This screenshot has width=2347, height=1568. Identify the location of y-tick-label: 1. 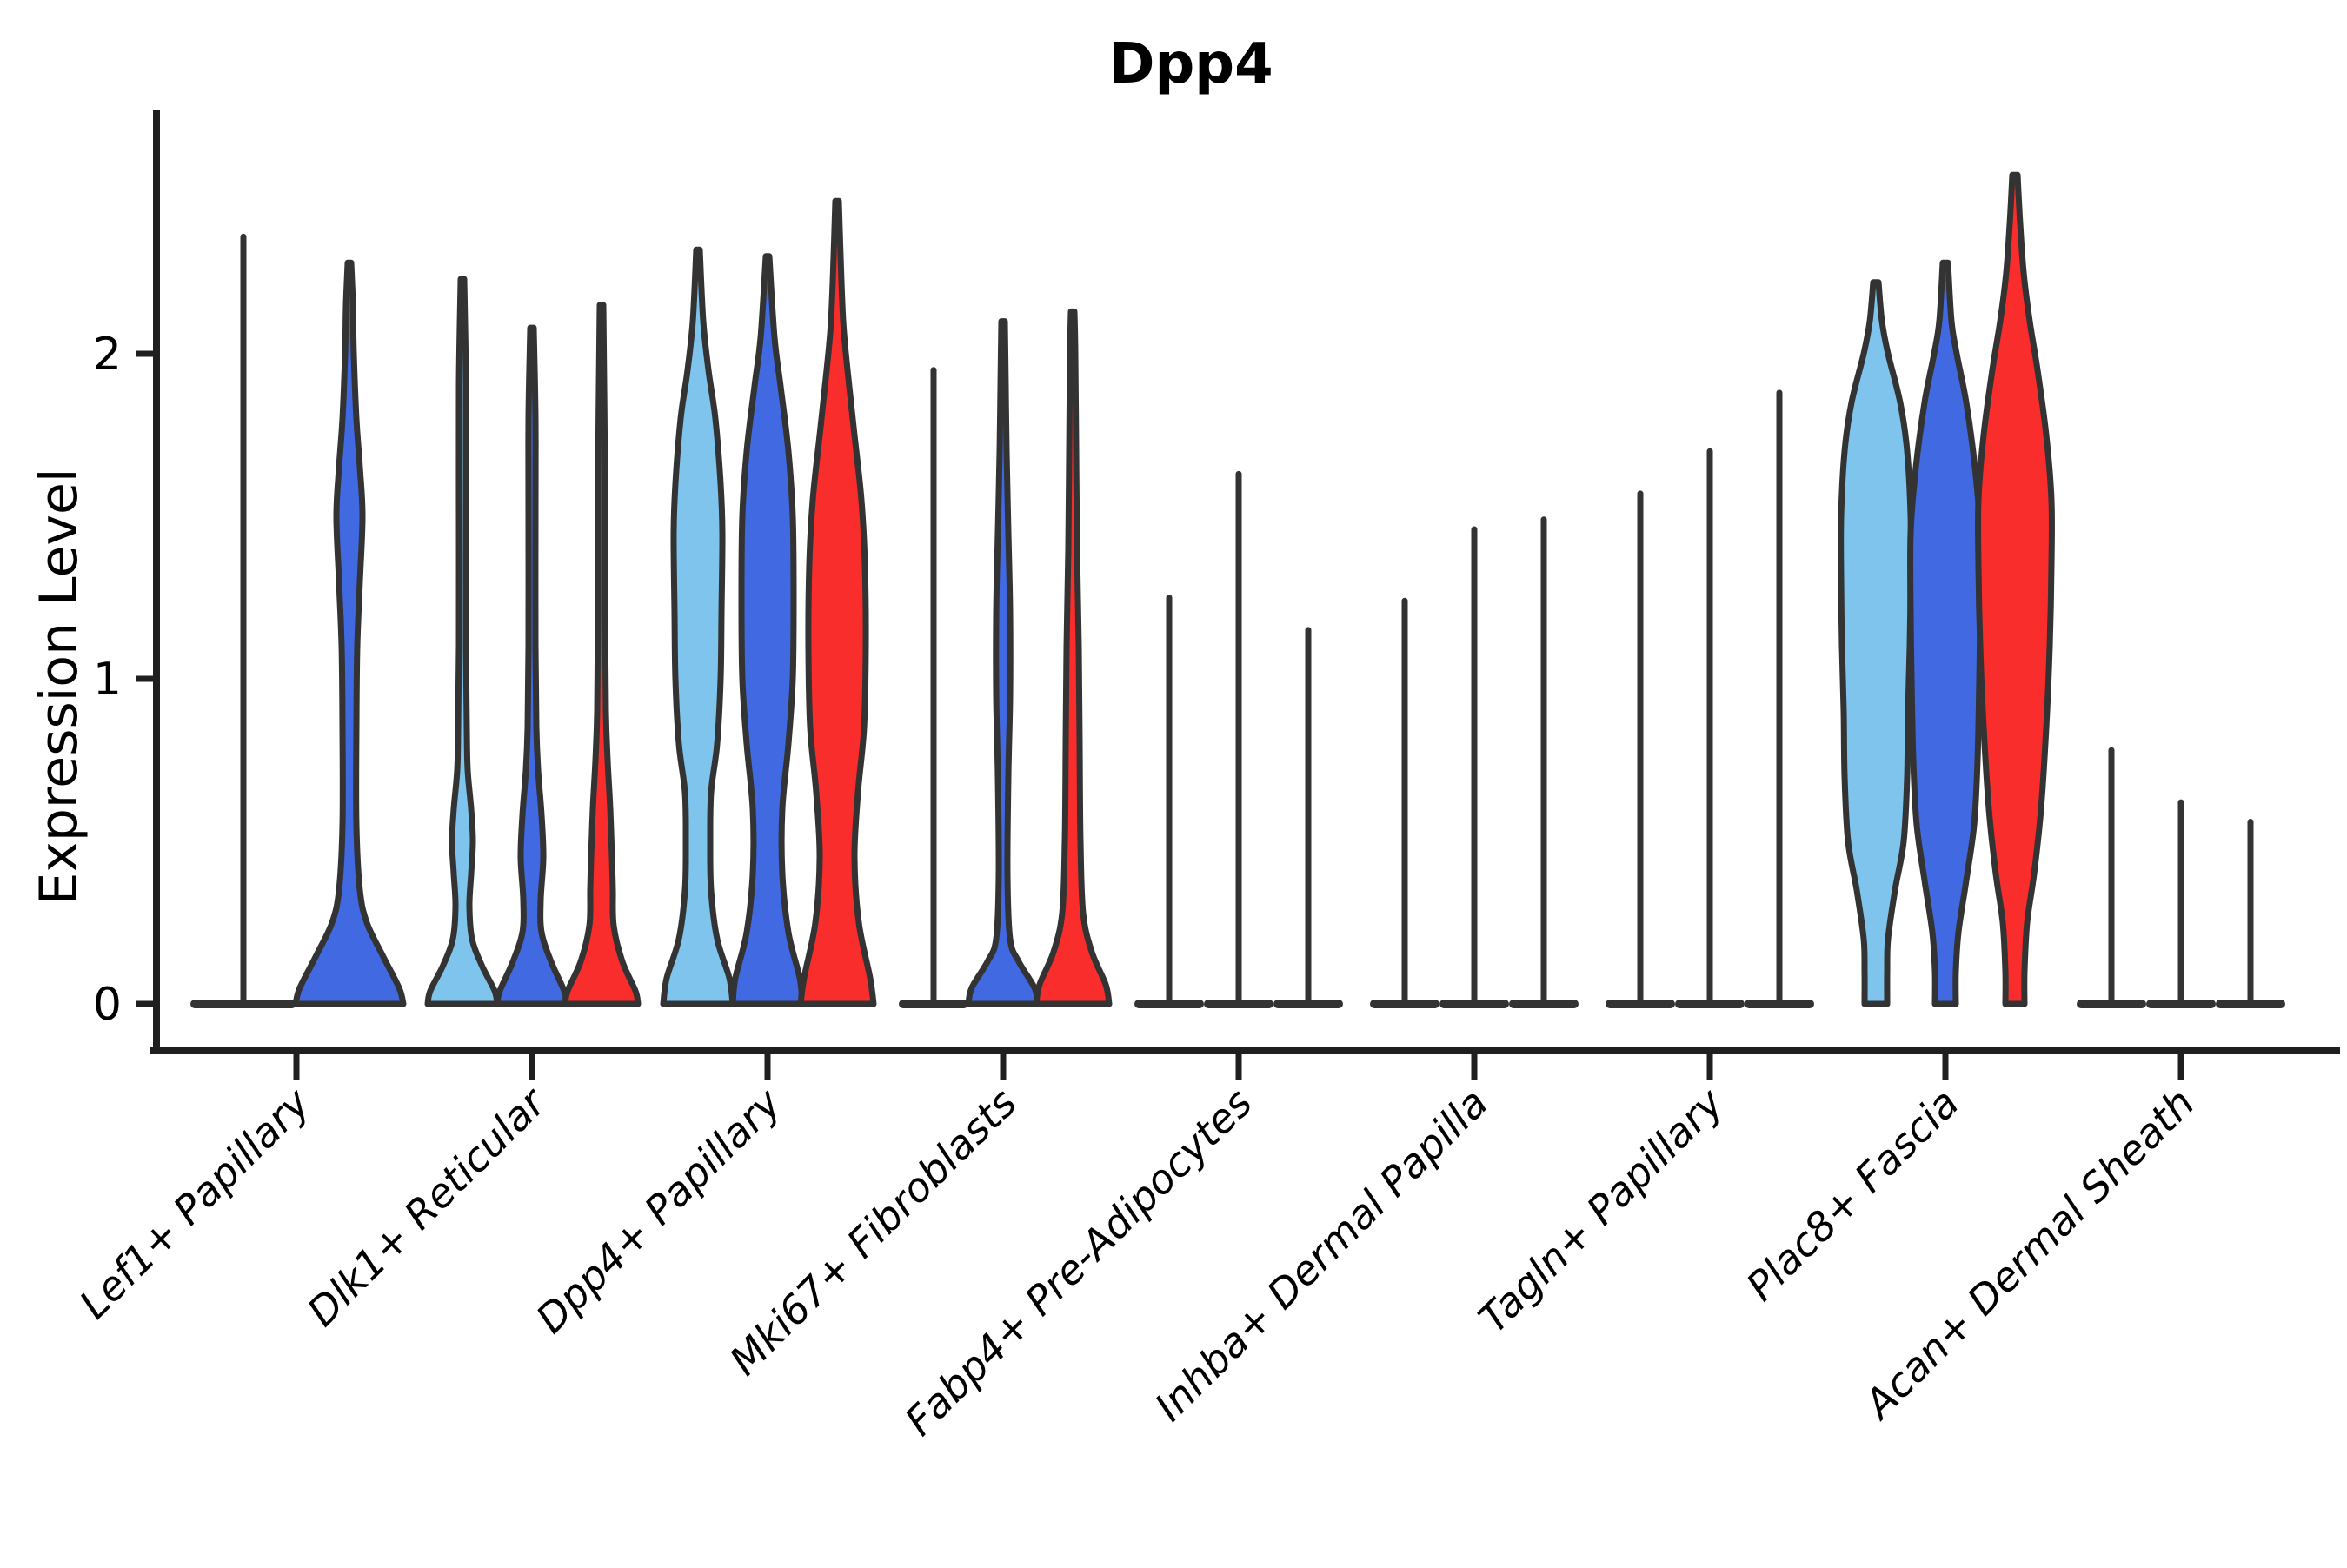
(107, 680).